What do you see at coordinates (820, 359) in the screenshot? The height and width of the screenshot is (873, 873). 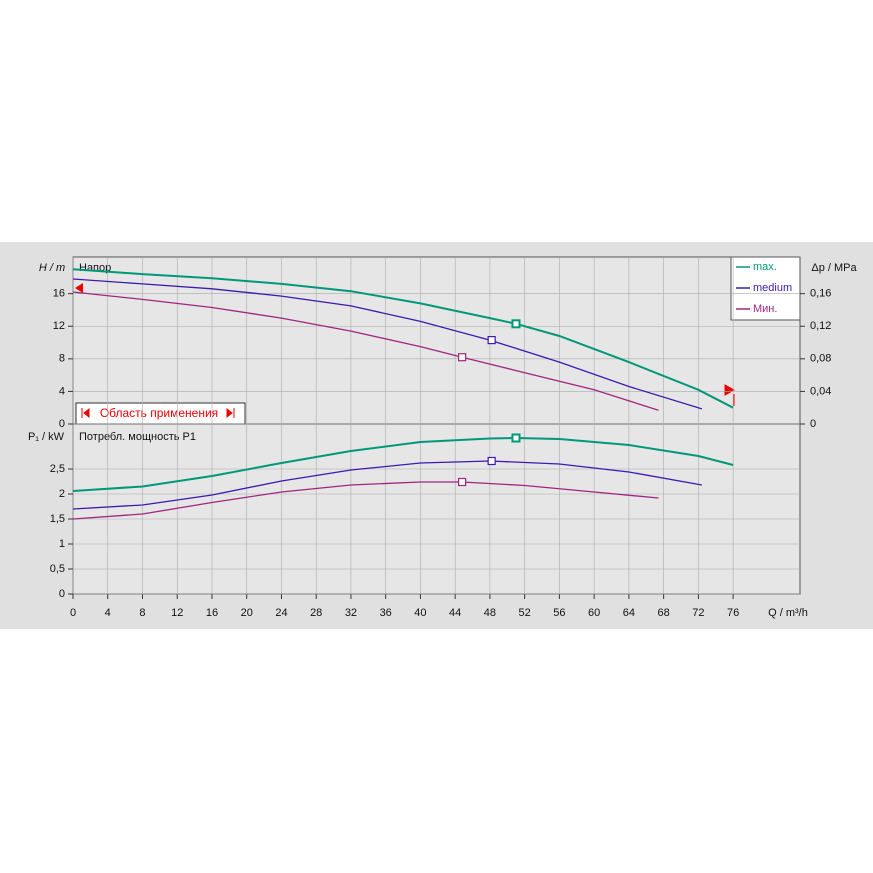 I see `y2-tick-label: 0,08` at bounding box center [820, 359].